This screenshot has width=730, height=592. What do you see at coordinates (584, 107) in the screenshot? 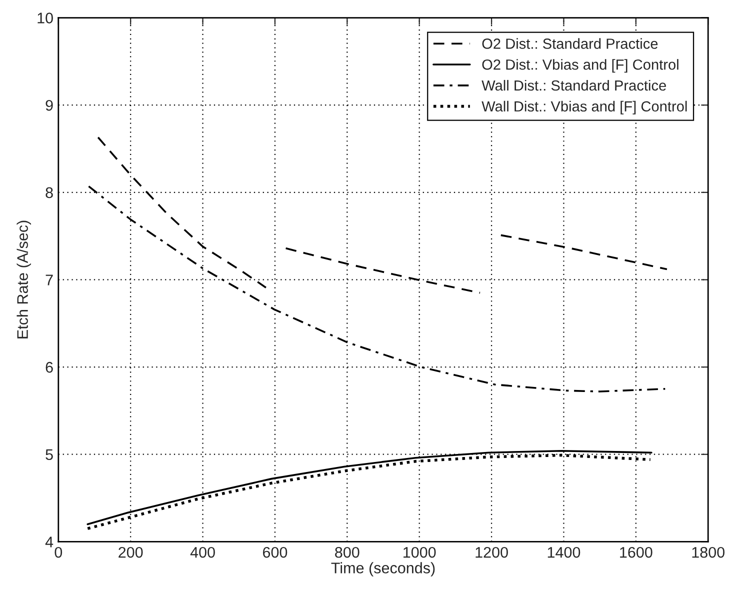
I see `legend-label: Wall Dist.: Vbias and [F] Control` at bounding box center [584, 107].